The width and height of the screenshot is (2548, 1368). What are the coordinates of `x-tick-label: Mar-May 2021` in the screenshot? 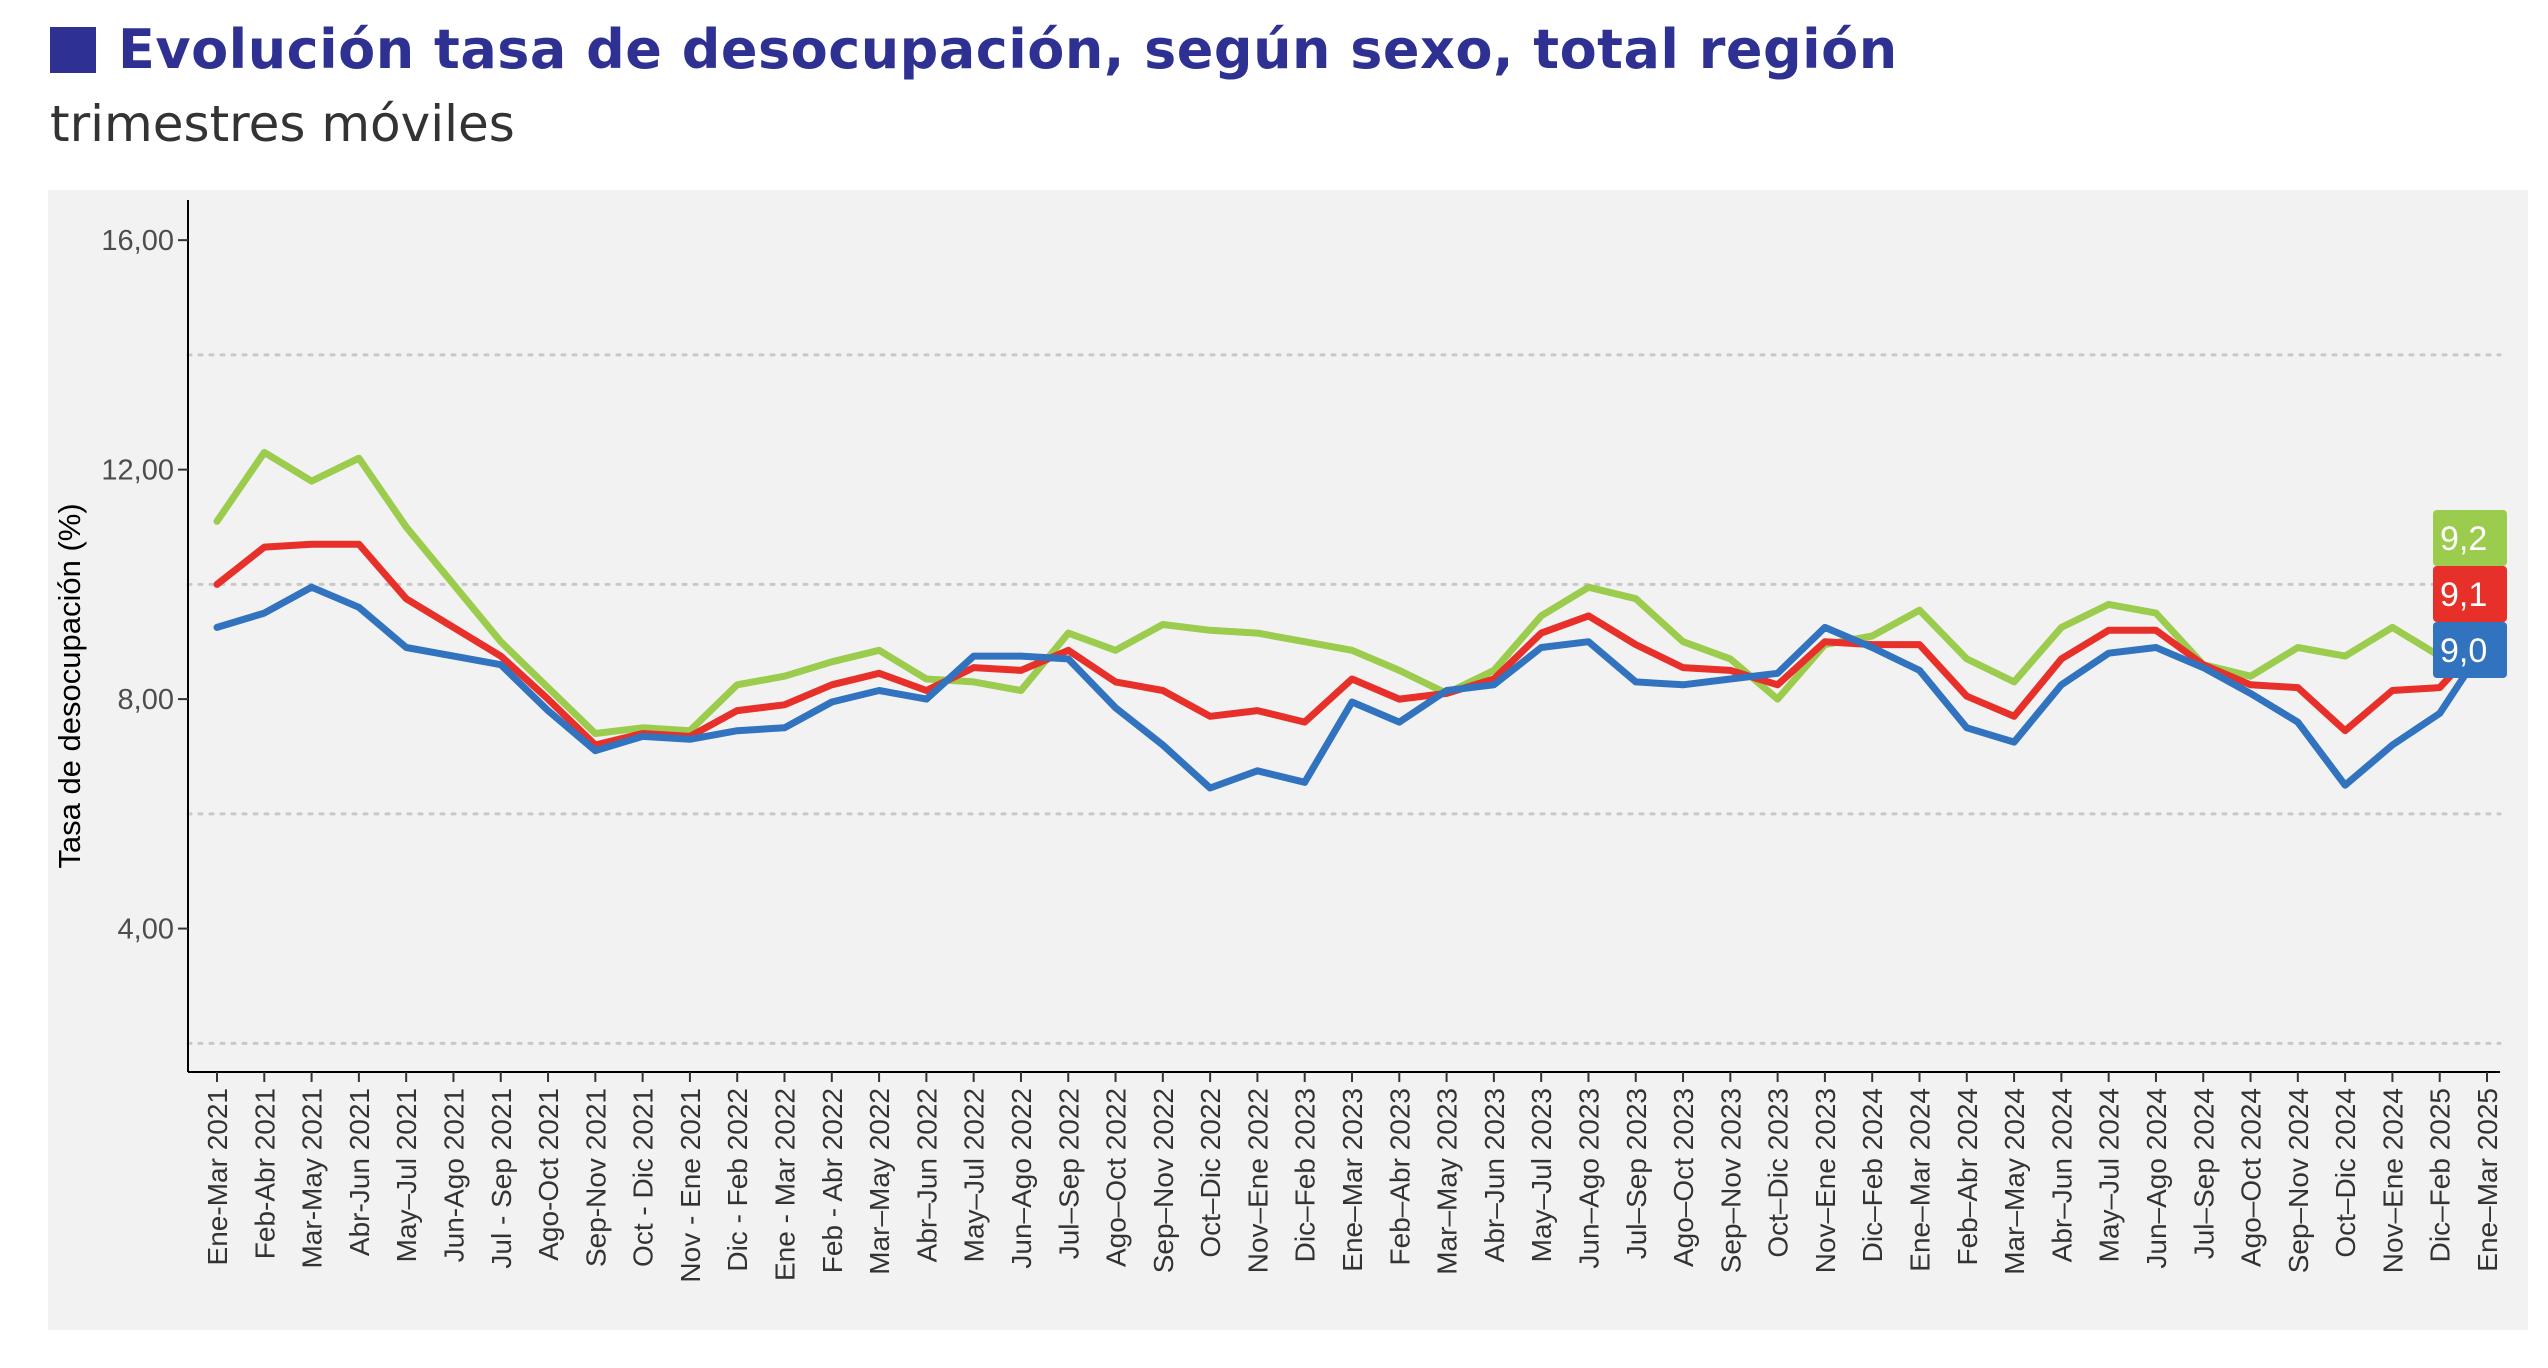 It's located at (312, 1178).